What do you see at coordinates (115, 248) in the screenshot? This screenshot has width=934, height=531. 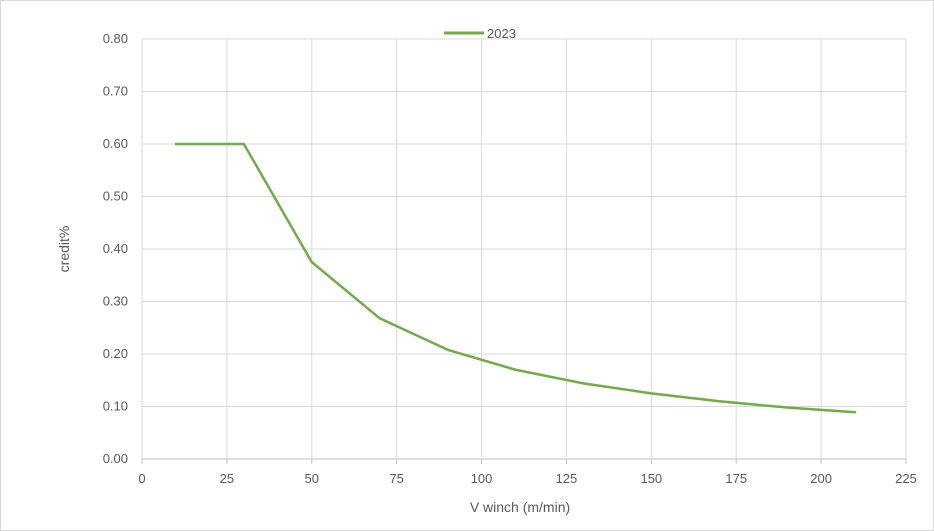 I see `y-tick-label: 0.40` at bounding box center [115, 248].